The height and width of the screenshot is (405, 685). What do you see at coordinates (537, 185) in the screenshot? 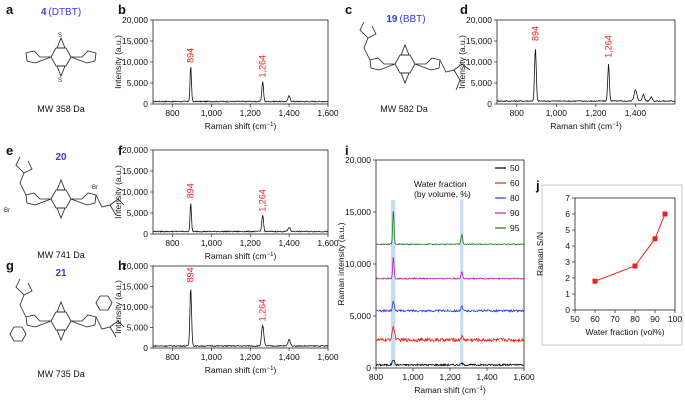
I see `panel-letter-j: j` at bounding box center [537, 185].